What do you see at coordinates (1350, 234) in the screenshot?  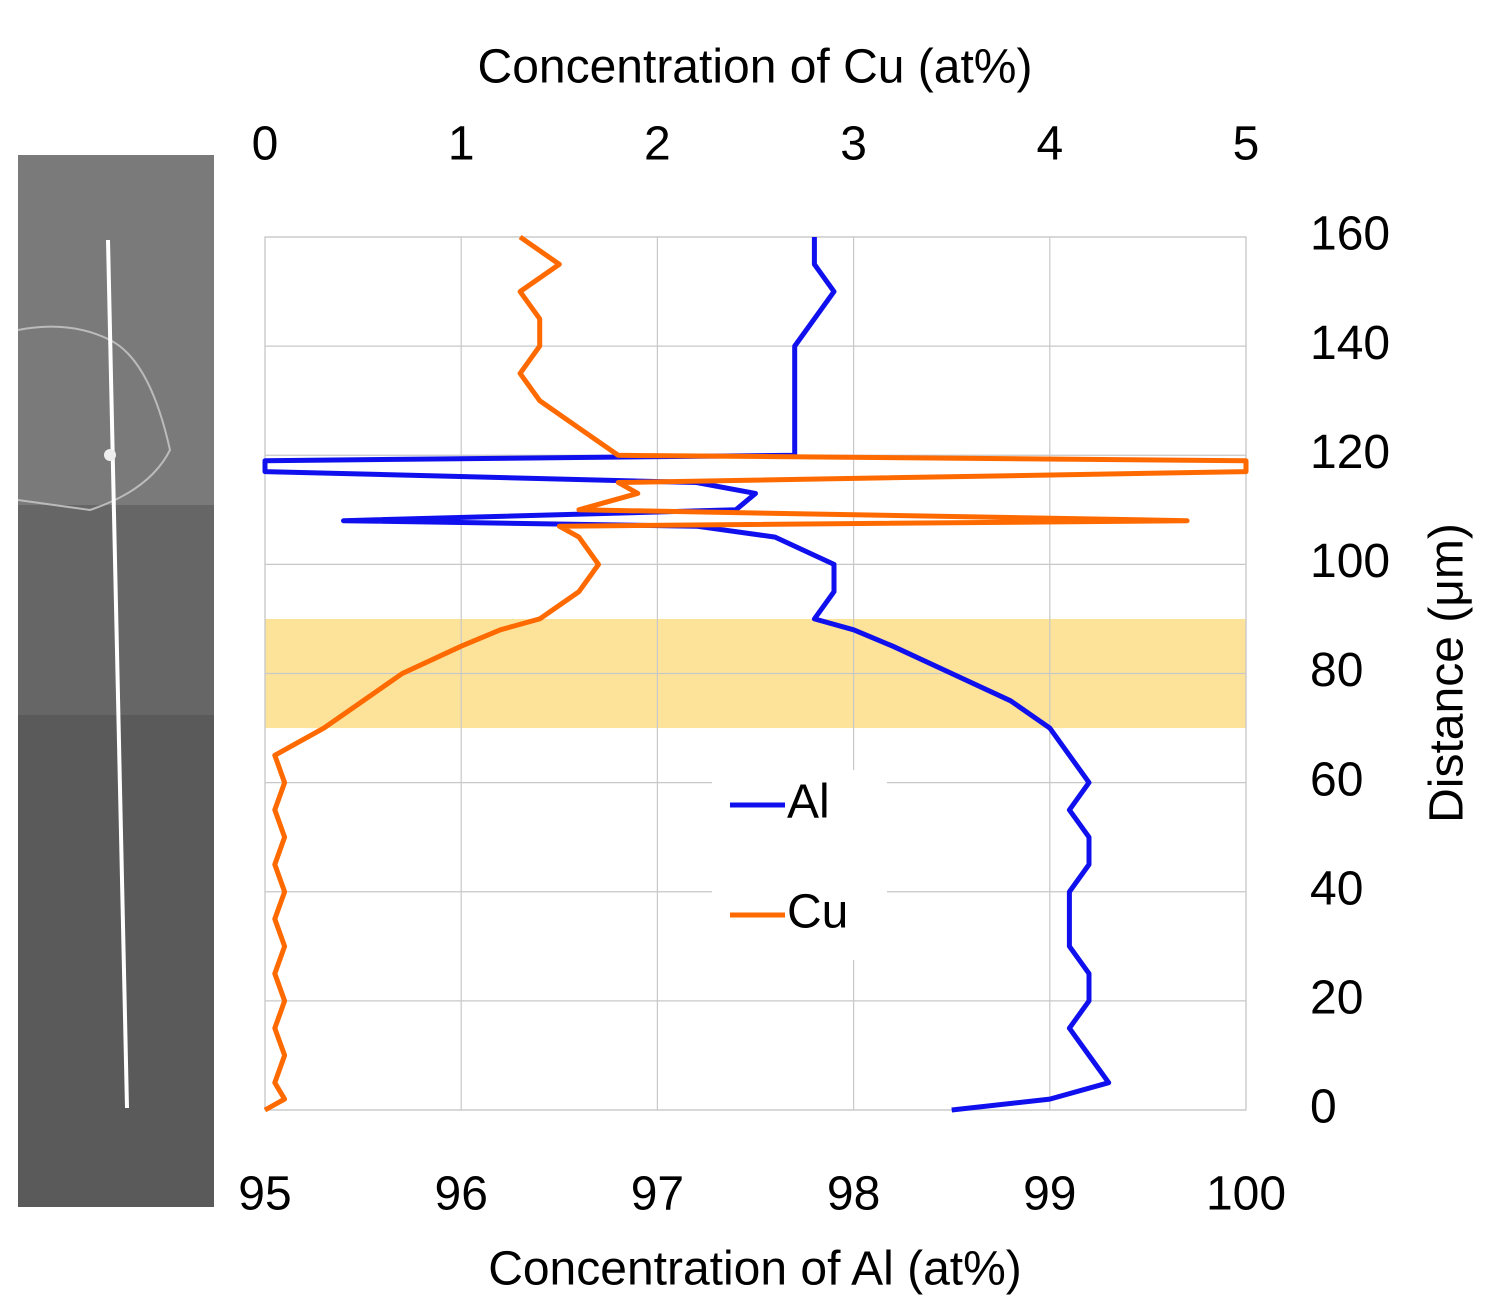 I see `y-tick-label: 160` at bounding box center [1350, 234].